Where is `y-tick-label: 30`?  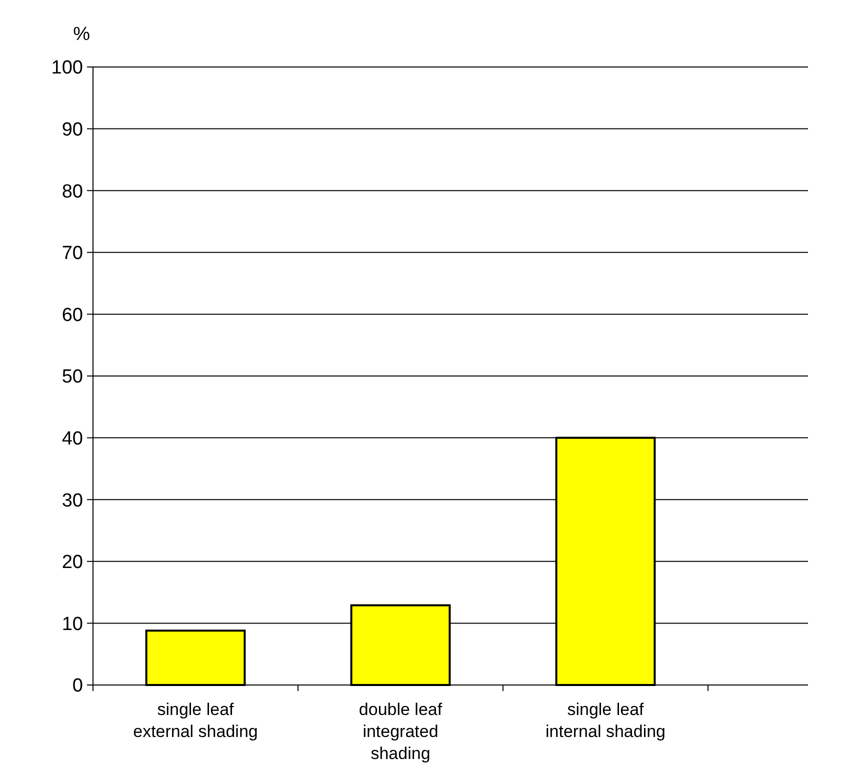
y-tick-label: 30 is located at coordinates (72, 501).